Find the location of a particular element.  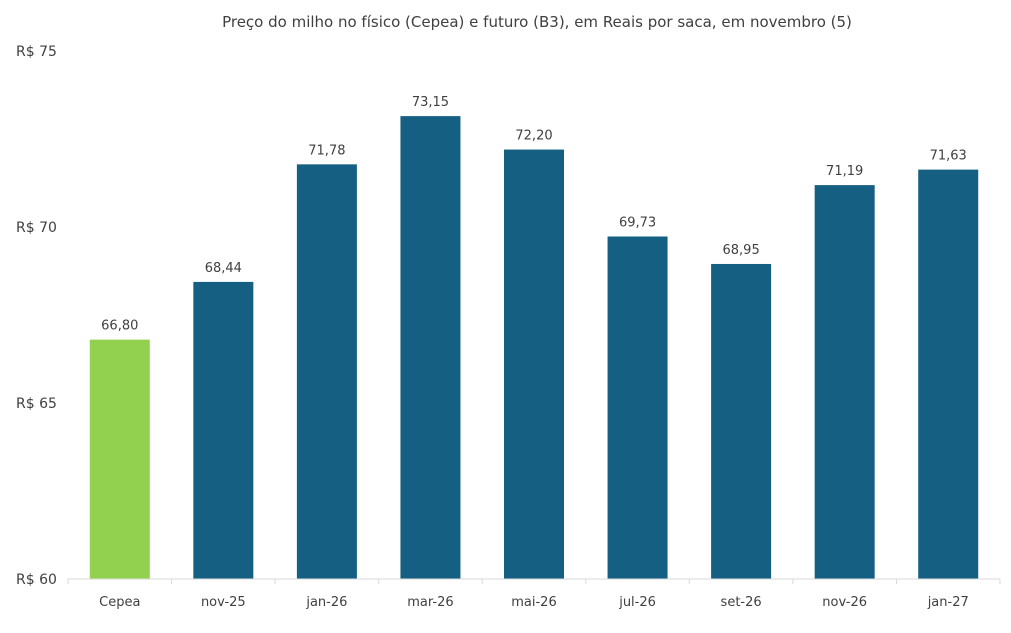

y-tick-label: R$ 65 is located at coordinates (36, 404).